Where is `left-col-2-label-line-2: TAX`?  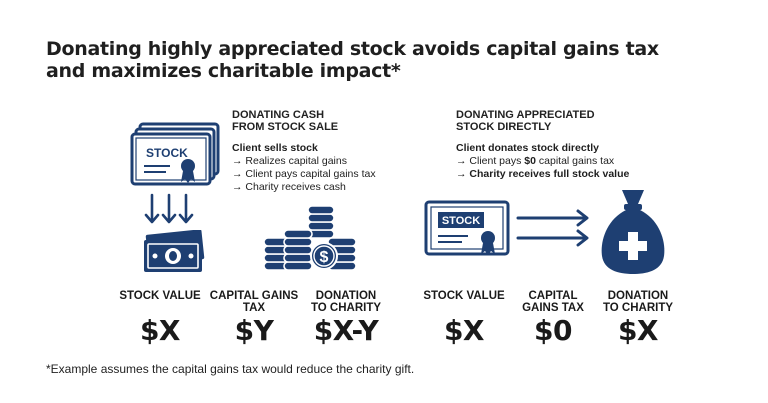
left-col-2-label-line-2: TAX is located at coordinates (254, 308).